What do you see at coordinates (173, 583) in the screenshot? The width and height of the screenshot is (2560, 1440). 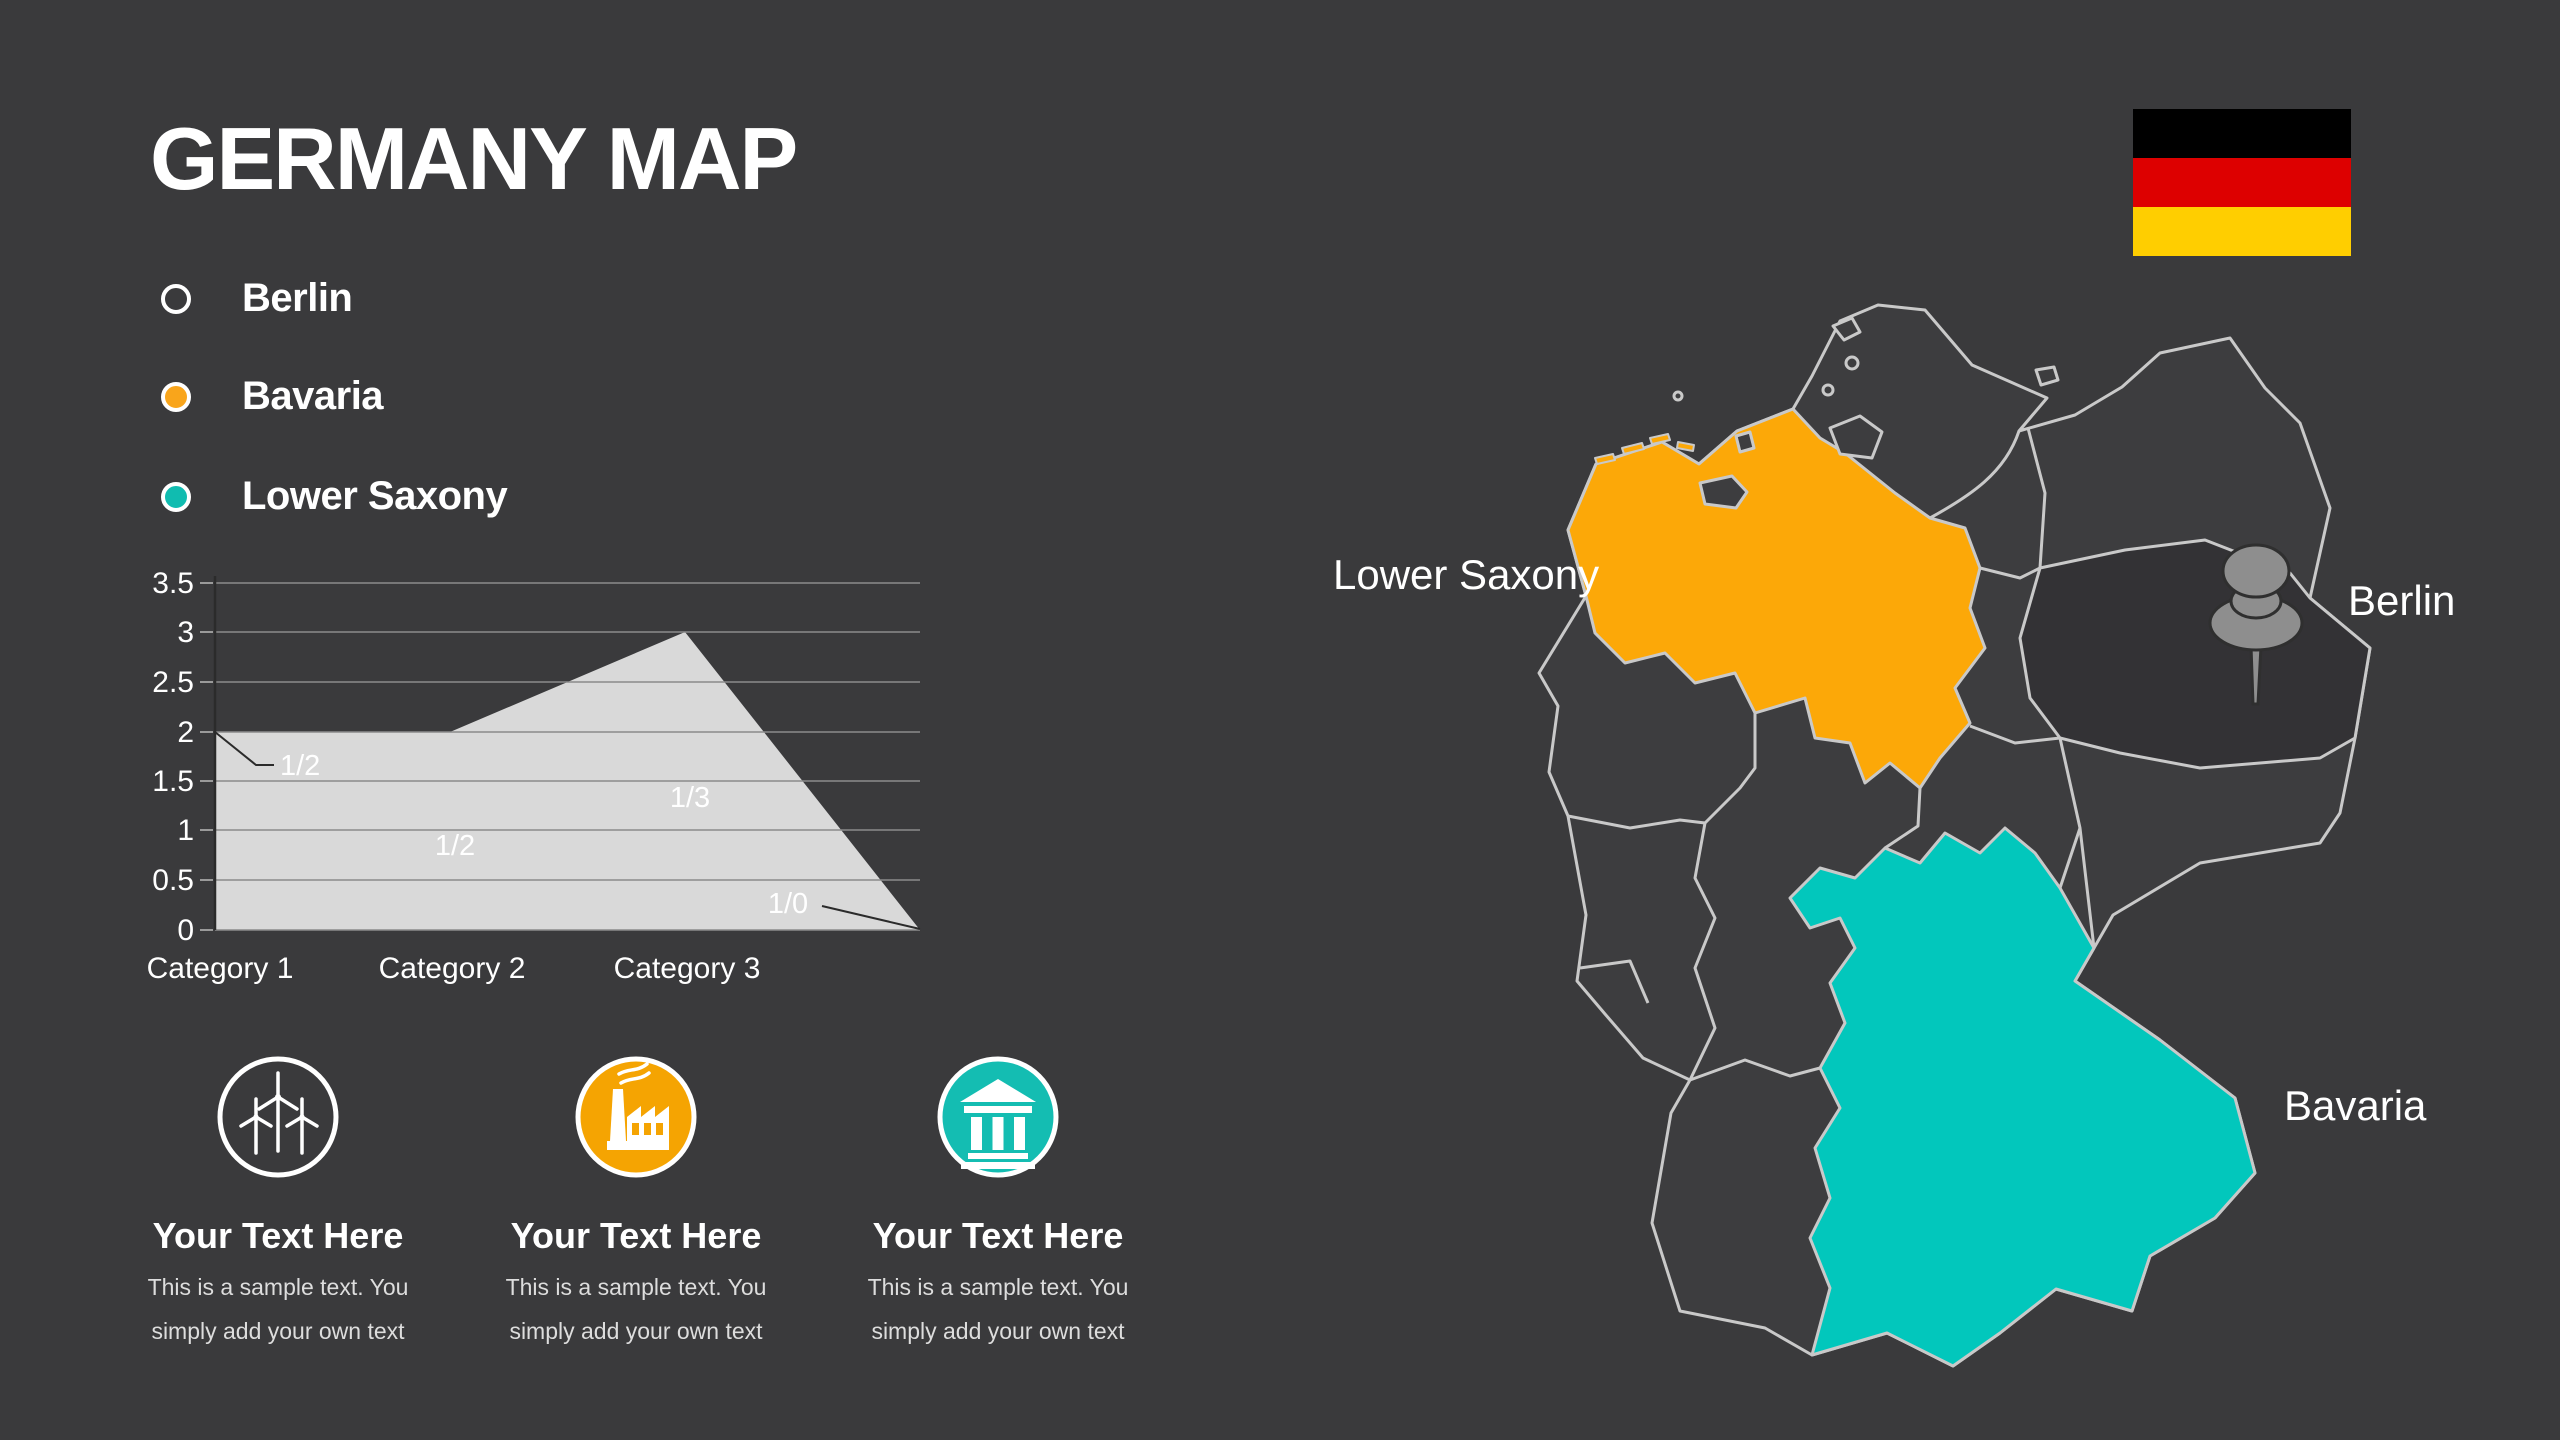 I see `ytick-3_5: 3.5` at bounding box center [173, 583].